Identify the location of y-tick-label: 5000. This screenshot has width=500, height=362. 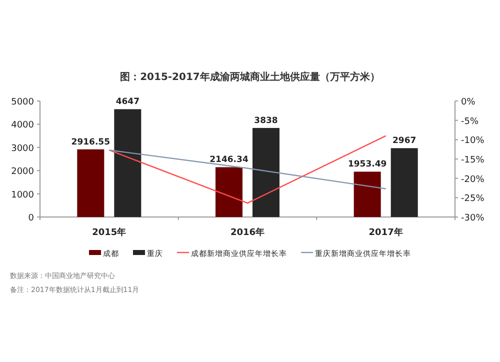
(22, 103).